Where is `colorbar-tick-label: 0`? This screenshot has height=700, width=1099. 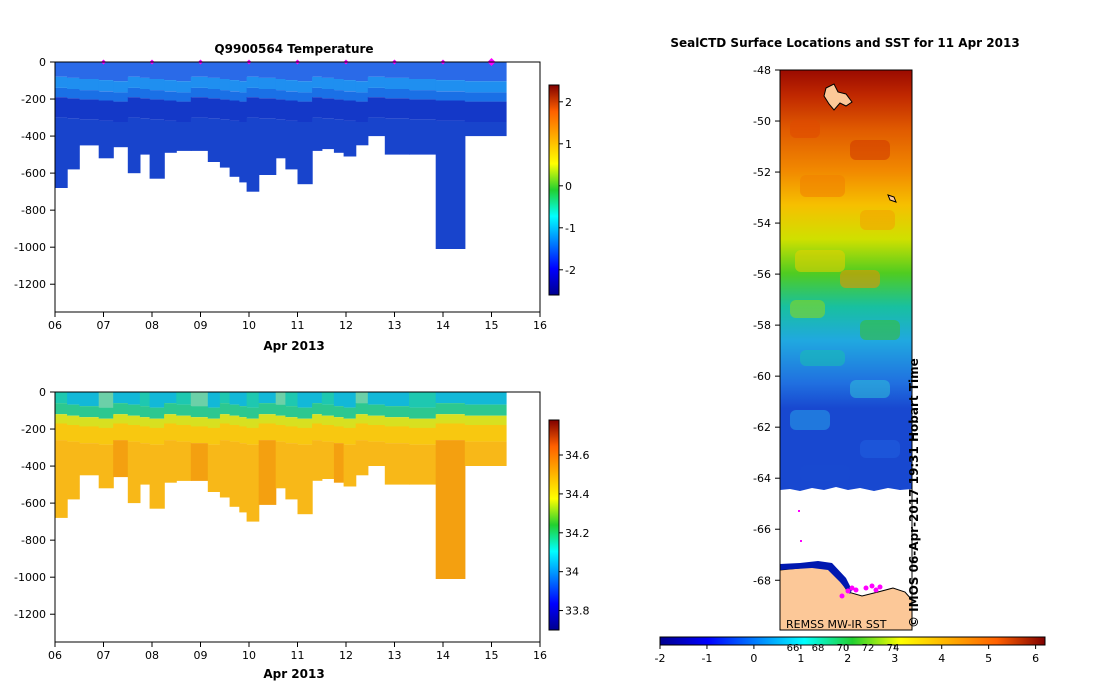
colorbar-tick-label: 0 is located at coordinates (568, 186).